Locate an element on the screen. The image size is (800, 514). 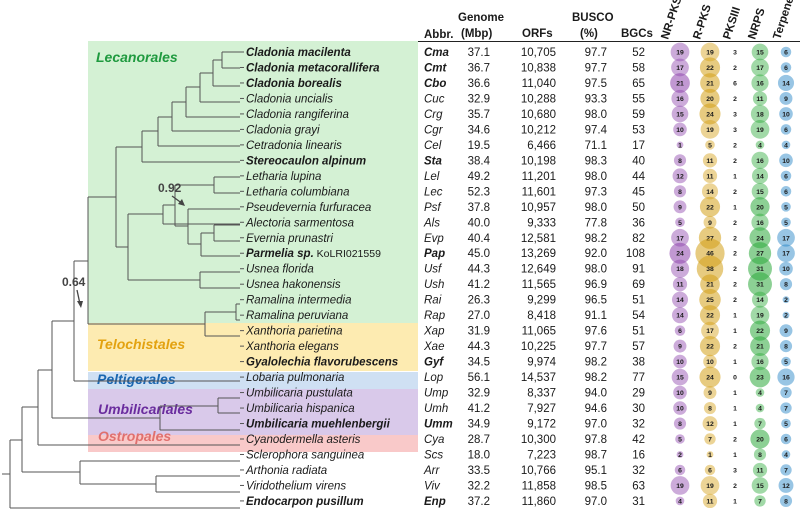
busco-score: 94.0 is located at coordinates (596, 394).